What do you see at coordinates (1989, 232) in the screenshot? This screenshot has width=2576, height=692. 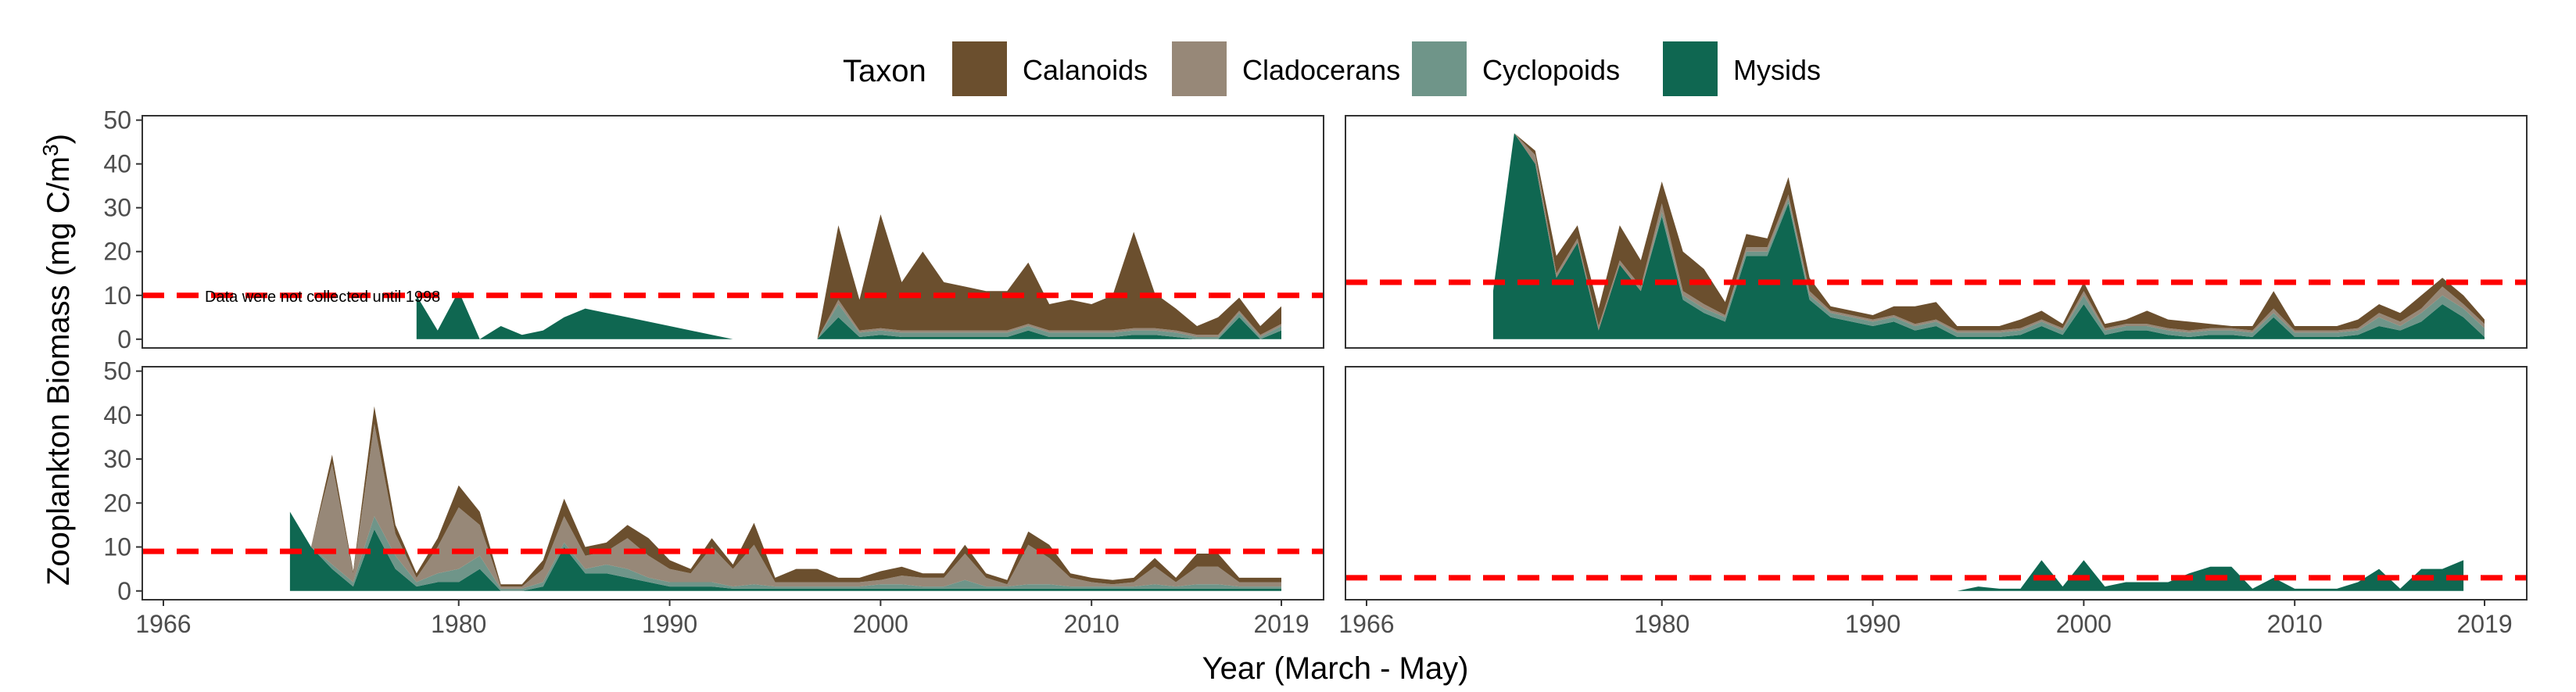 I see `area-calanoids-top-right` at bounding box center [1989, 232].